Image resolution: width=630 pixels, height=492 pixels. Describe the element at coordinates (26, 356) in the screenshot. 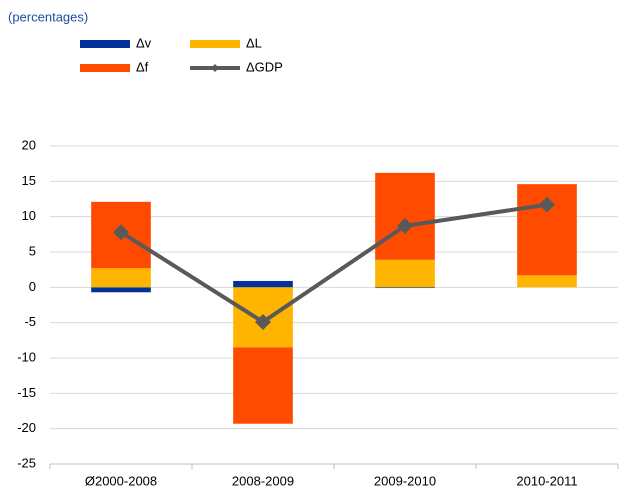

I see `y-tick-label: -10` at that location.